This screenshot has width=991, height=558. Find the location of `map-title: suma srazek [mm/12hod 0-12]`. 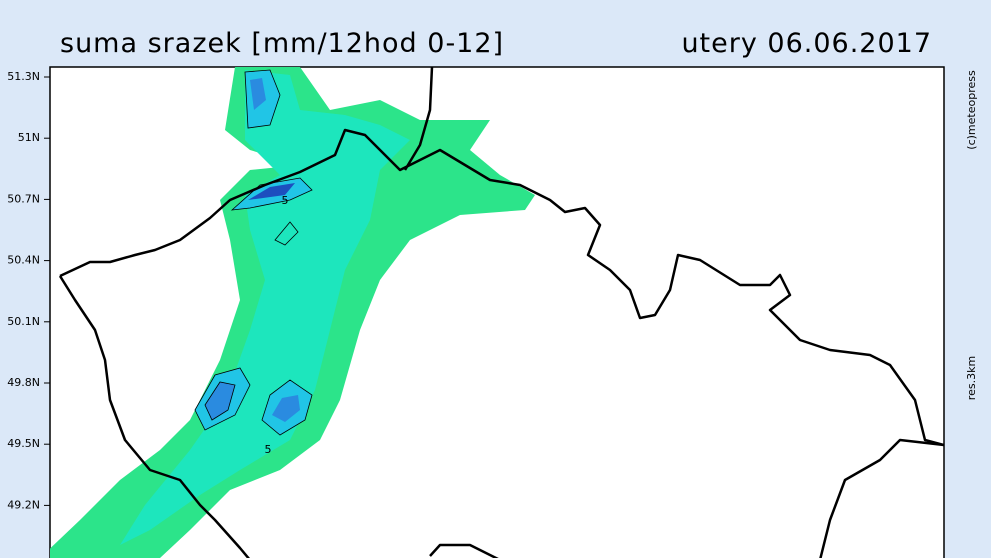

map-title: suma srazek [mm/12hod 0-12] is located at coordinates (282, 43).